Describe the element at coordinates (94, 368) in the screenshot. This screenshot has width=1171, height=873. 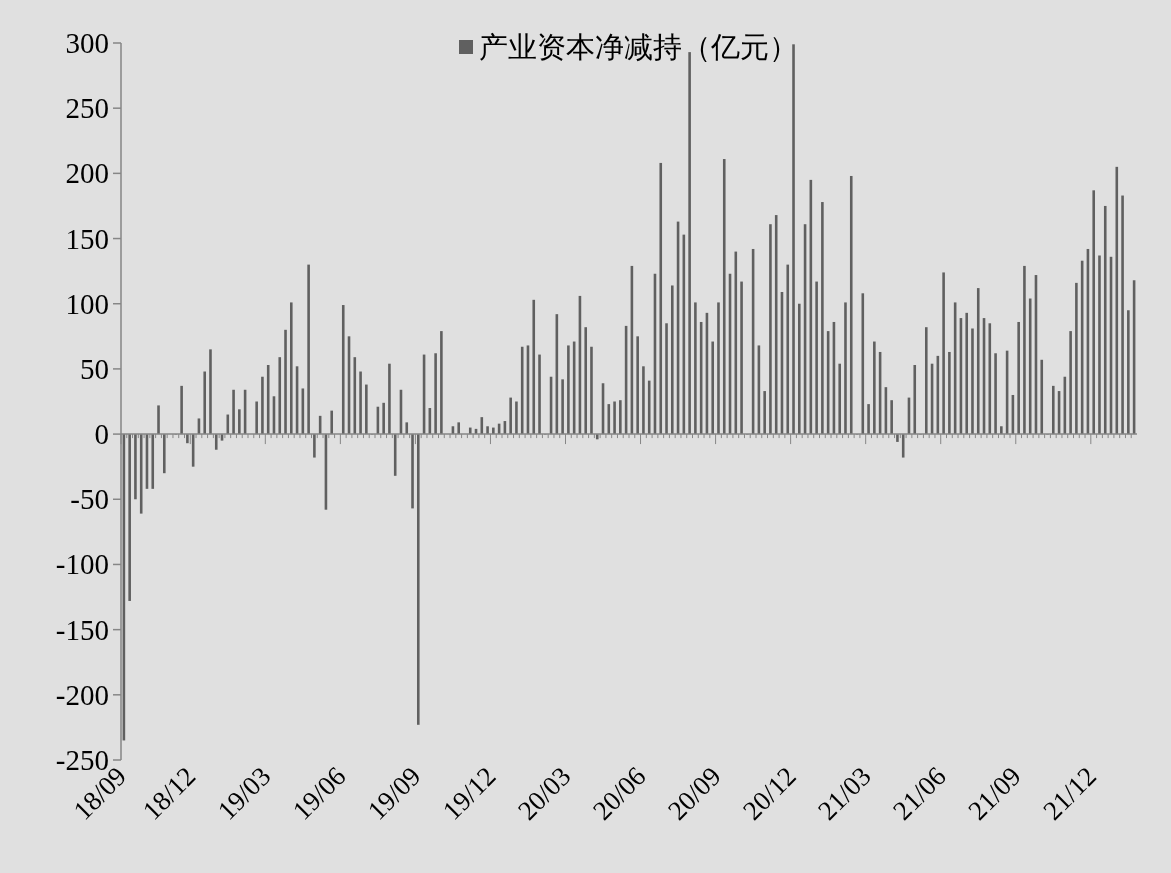
I see `y-tick-label: 50` at that location.